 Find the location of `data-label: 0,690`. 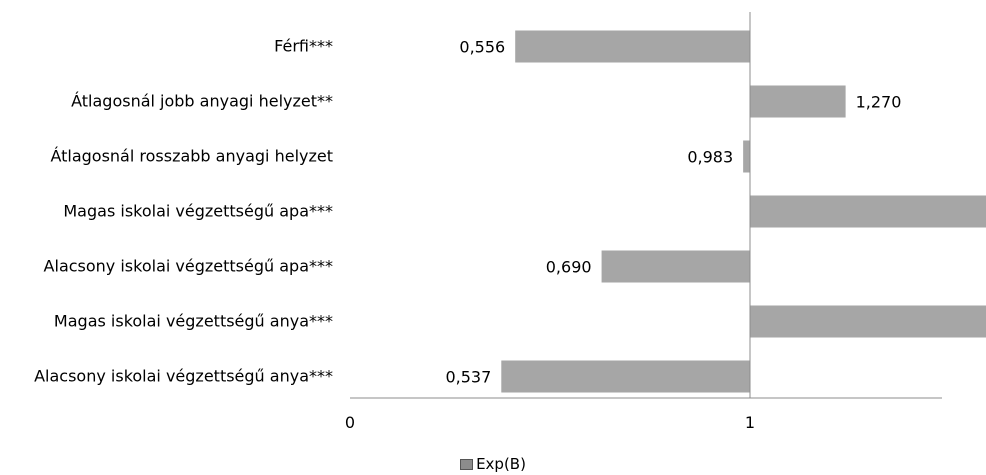

data-label: 0,690 is located at coordinates (569, 267).